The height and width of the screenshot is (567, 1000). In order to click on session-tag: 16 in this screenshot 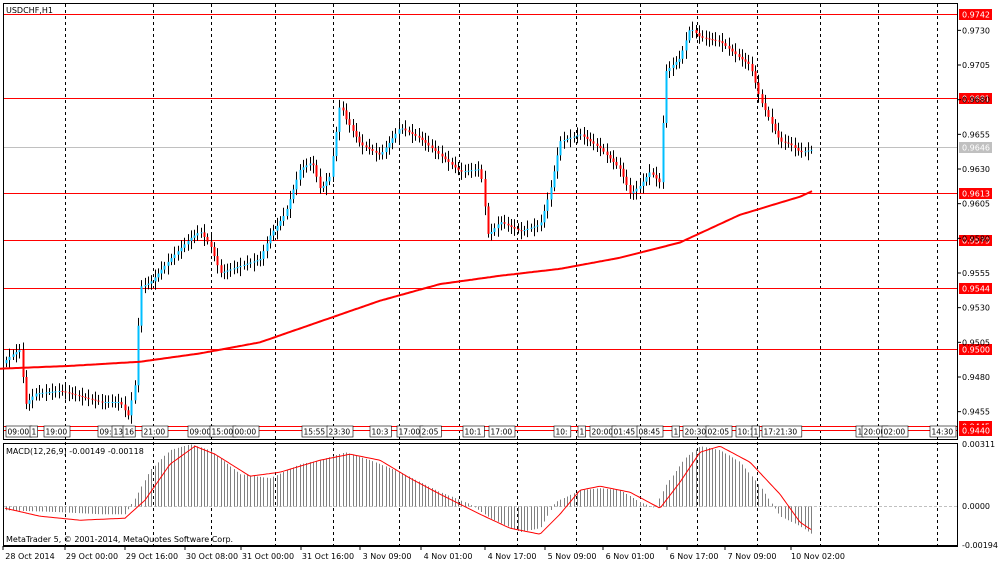, I will do `click(130, 432)`.